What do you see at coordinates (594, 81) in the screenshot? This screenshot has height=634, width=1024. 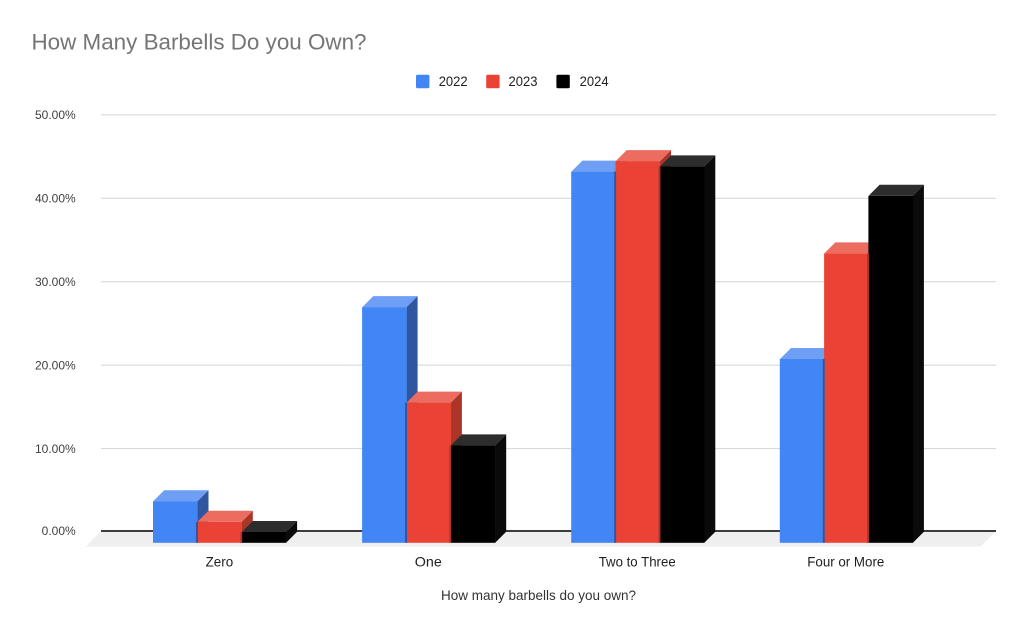 I see `svg-text: 2024` at bounding box center [594, 81].